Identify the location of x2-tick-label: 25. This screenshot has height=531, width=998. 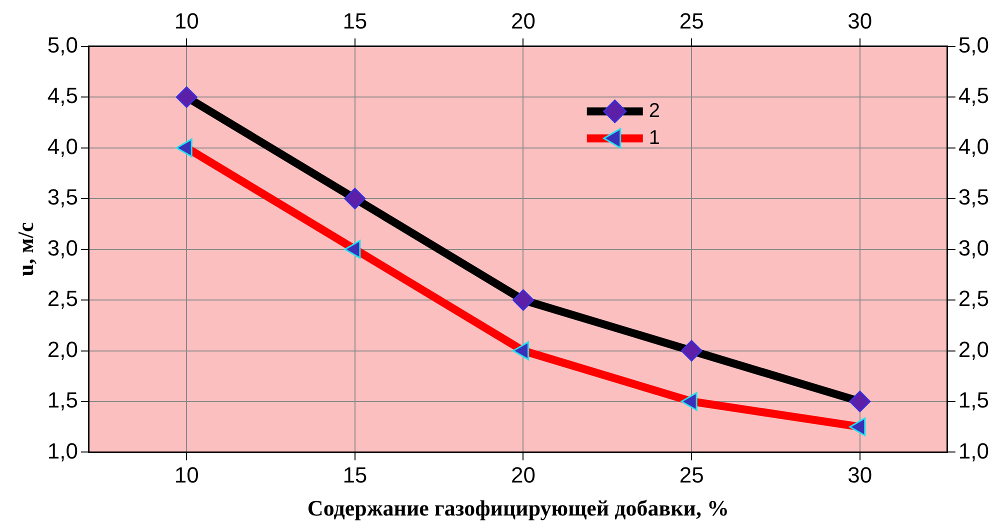
(691, 21).